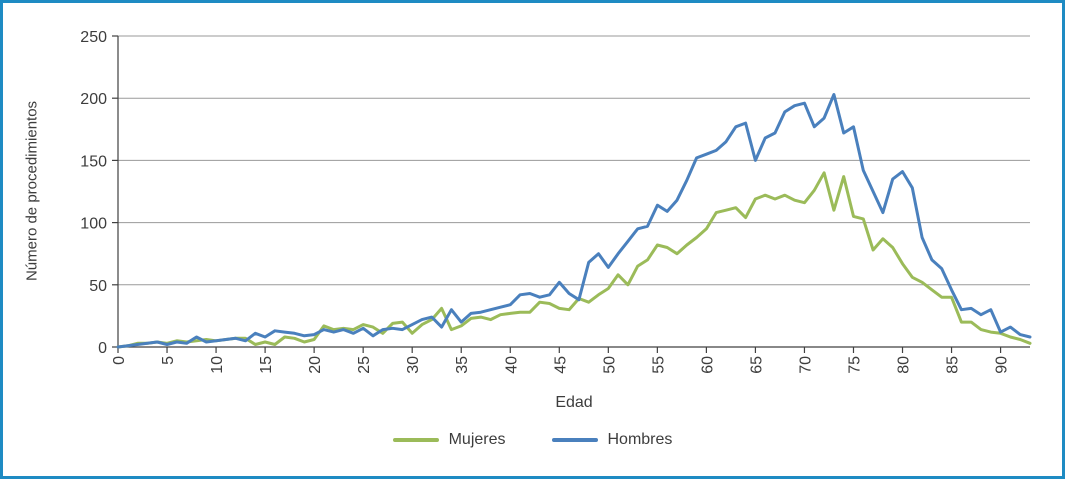 The width and height of the screenshot is (1065, 479). What do you see at coordinates (415, 440) in the screenshot?
I see `legend-swatch-mujeres` at bounding box center [415, 440].